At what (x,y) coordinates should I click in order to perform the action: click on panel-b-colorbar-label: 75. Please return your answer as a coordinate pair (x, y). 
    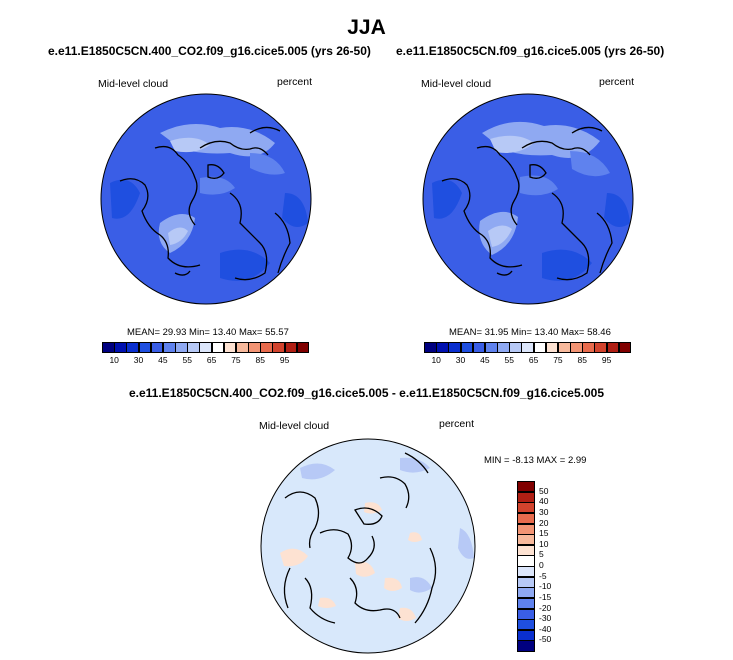
    Looking at the image, I should click on (558, 360).